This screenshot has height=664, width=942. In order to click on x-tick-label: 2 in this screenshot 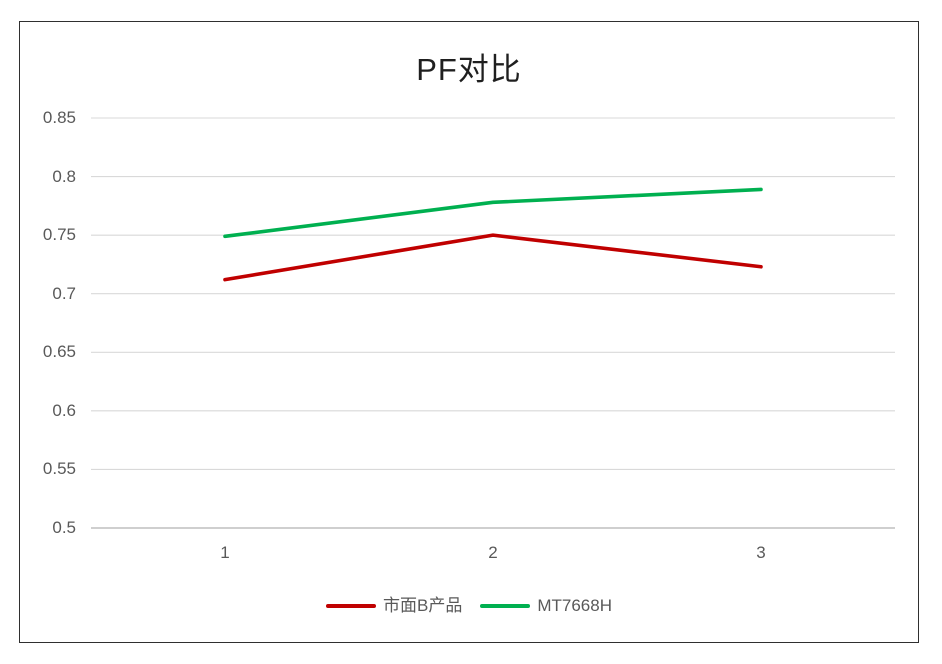, I will do `click(493, 552)`.